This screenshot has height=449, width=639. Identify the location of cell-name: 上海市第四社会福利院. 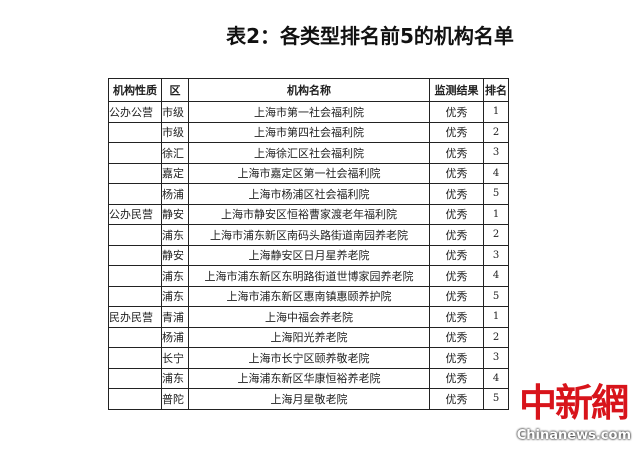
(309, 132).